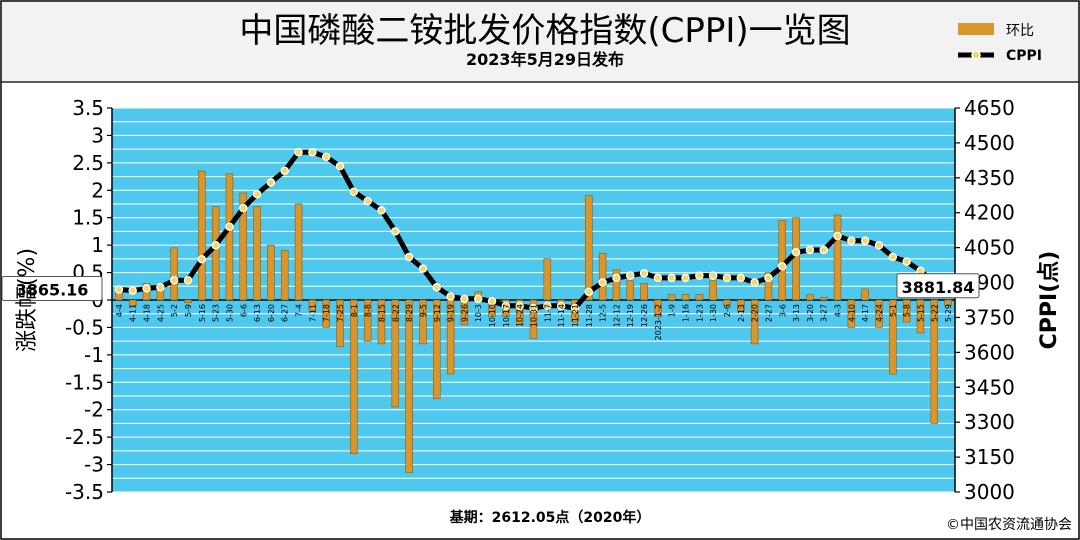 This screenshot has height=540, width=1080. What do you see at coordinates (658, 322) in the screenshot?
I see `x-tick-label: 2023-1-2` at bounding box center [658, 322].